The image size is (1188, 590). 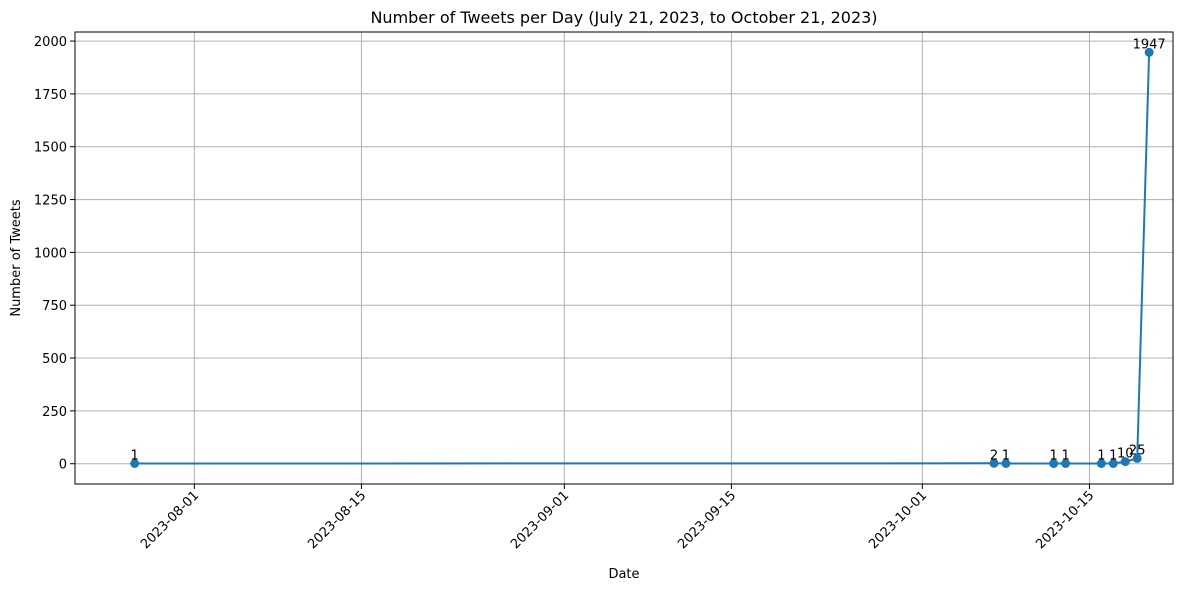 I want to click on y-tick-label: 2000, so click(x=50, y=42).